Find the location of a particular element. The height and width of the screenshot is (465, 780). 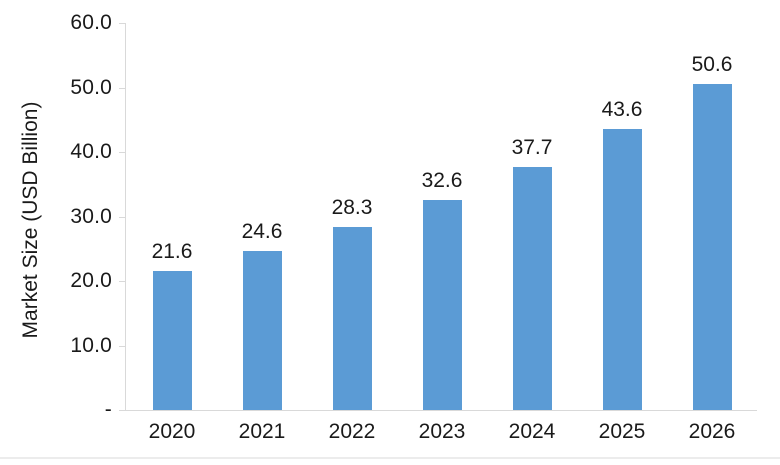

x-axis-tick-label: 2025 is located at coordinates (622, 431).